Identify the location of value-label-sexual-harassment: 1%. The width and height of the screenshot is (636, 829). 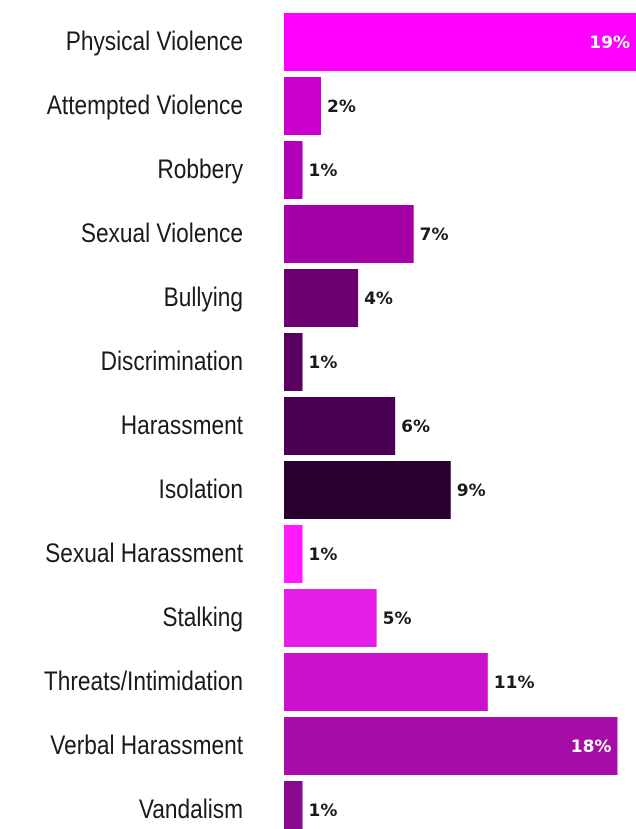
(323, 555).